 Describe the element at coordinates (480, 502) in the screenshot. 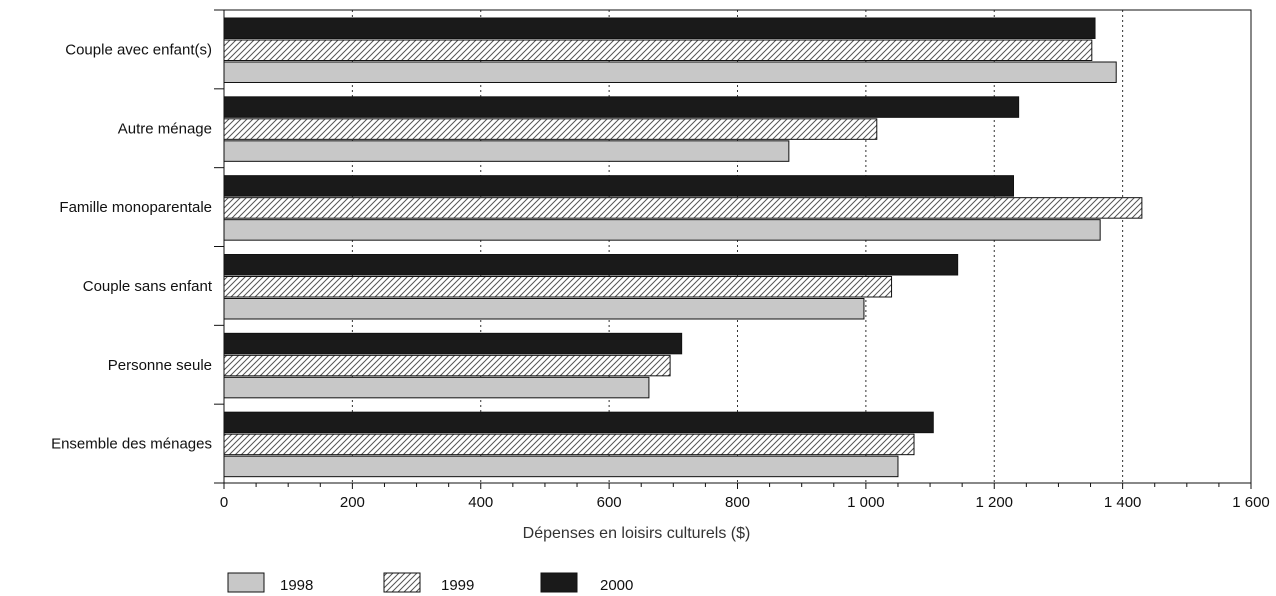

I see `x-tick-label: 400` at that location.